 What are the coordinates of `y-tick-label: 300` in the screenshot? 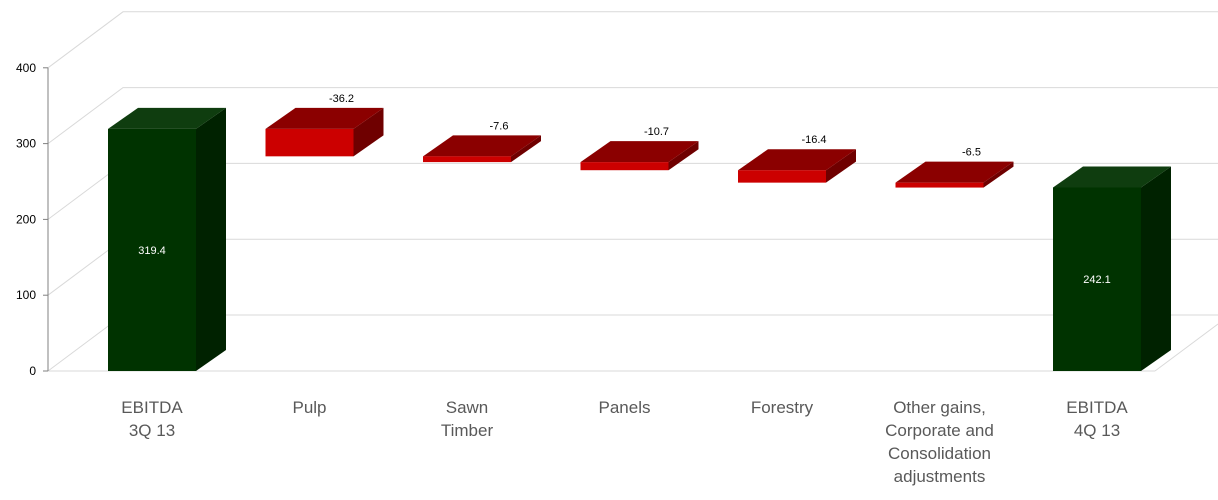 It's located at (26, 144).